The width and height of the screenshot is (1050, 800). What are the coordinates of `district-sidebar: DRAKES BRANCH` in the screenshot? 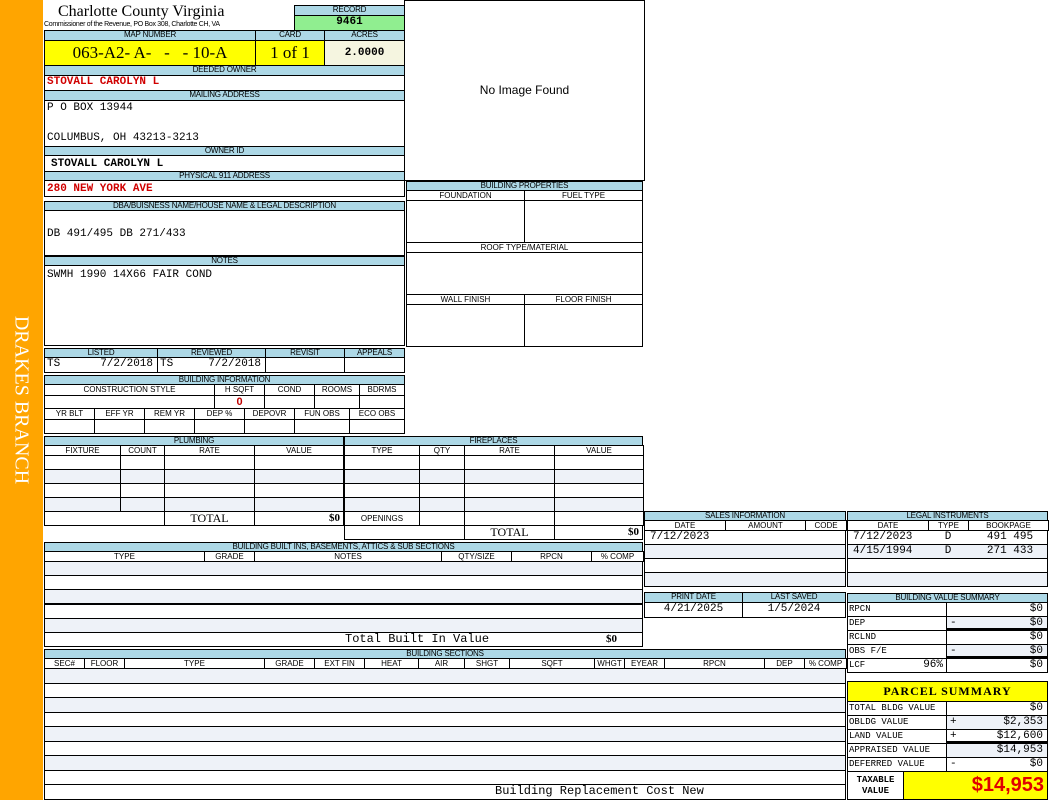 It's located at (21, 400).